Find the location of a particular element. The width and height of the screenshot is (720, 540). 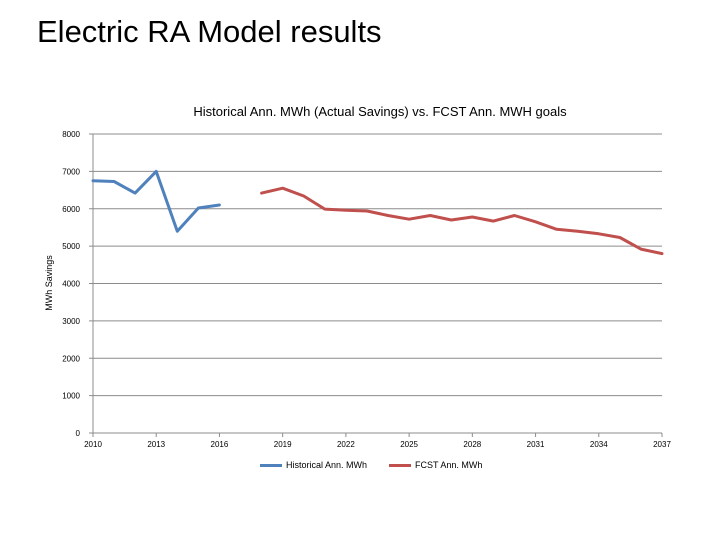

y-tick-label: 6000 is located at coordinates (71, 209).